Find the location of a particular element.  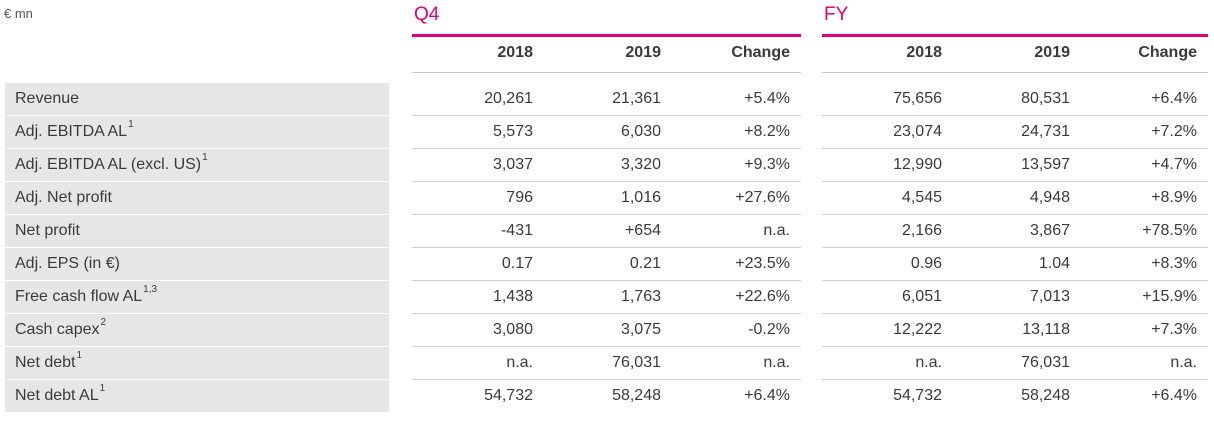

q4-cell-2018: -431 is located at coordinates (516, 230).